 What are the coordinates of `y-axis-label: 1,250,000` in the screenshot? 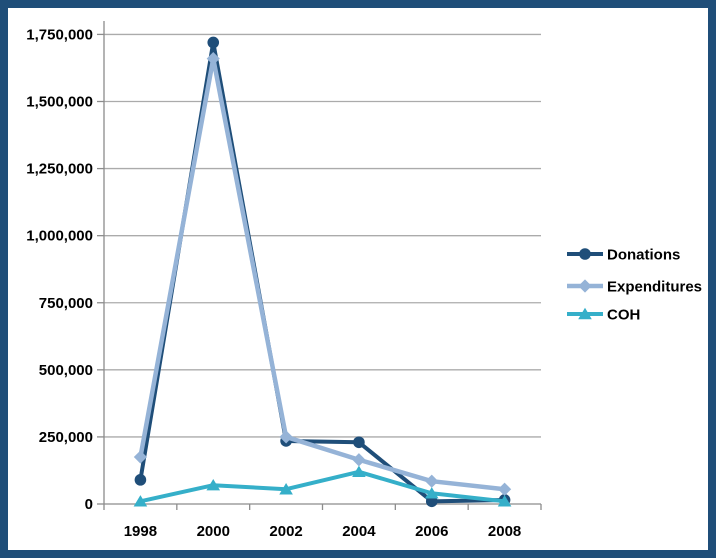 It's located at (59, 169).